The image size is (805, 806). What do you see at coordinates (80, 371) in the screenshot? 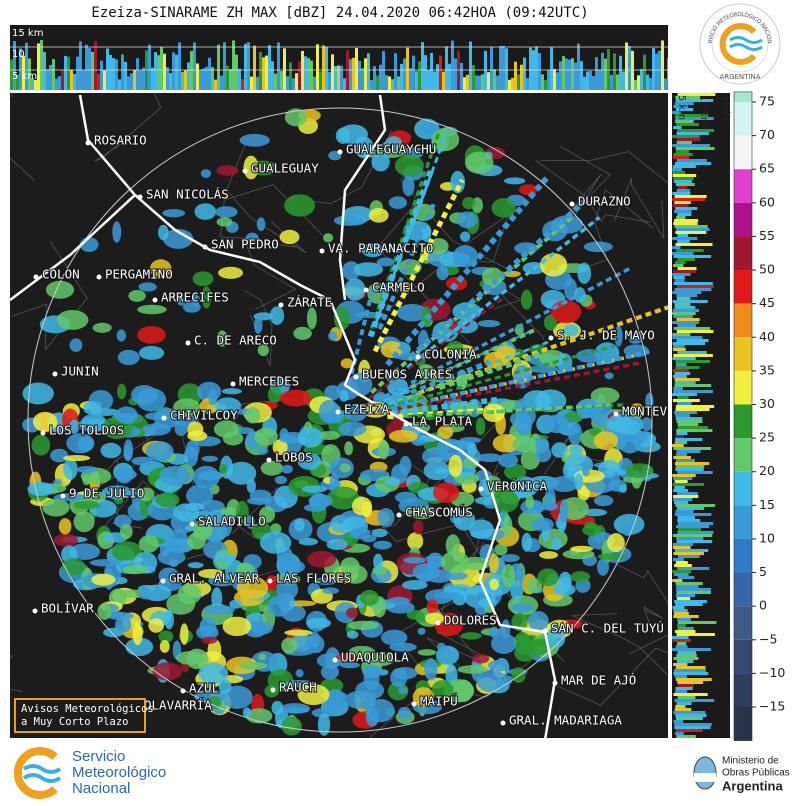
I see `city-label: JUNIN` at bounding box center [80, 371].